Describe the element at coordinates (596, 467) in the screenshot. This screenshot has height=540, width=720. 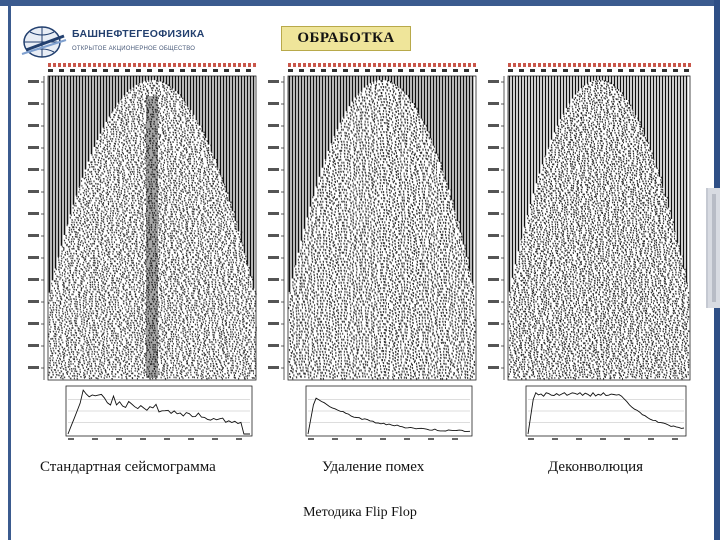
I see `caption-deconvolved: Деконволюция` at that location.